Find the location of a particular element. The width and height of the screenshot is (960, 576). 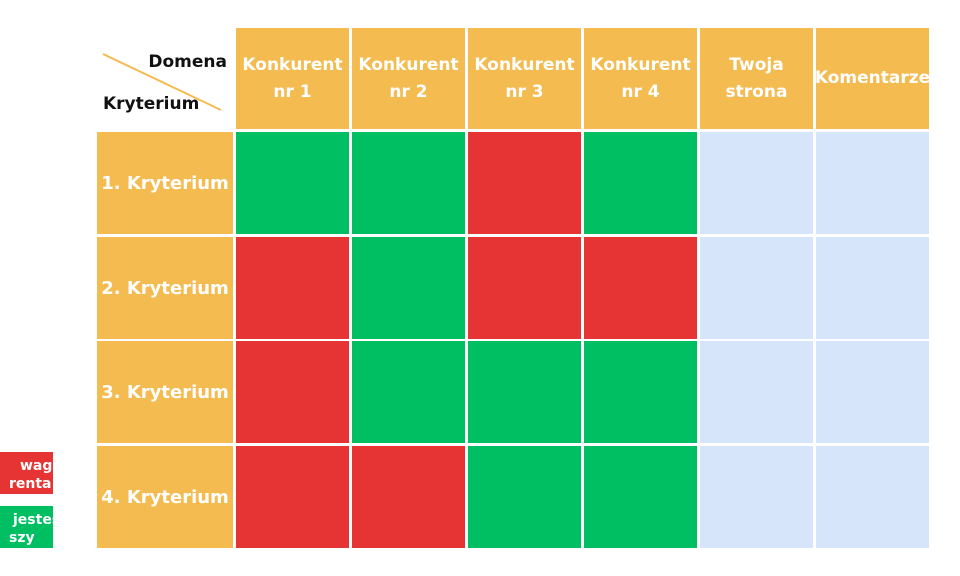

cell-r4-c2-red is located at coordinates (408, 497).